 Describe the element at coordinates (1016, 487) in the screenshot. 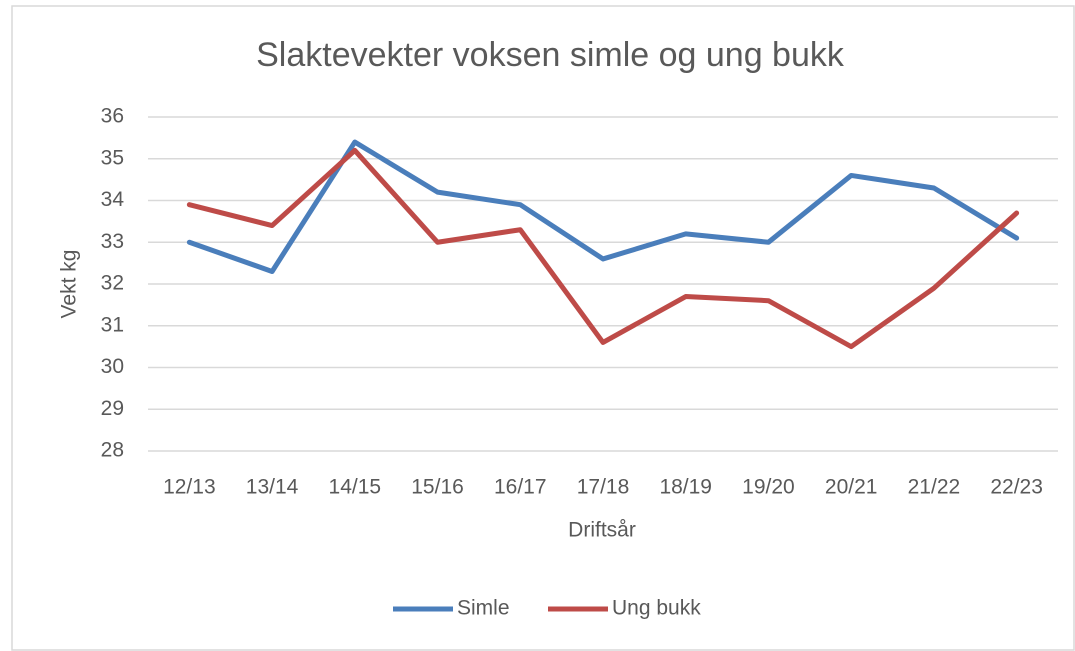

I see `x-tick-label: 22/23` at that location.